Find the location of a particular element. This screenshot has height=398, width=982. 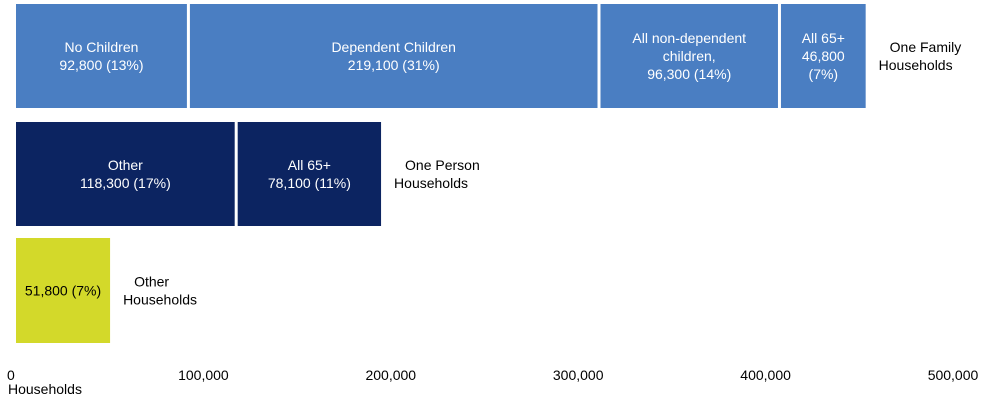

bar-segment-label: 51,800 (7%) is located at coordinates (63, 291).